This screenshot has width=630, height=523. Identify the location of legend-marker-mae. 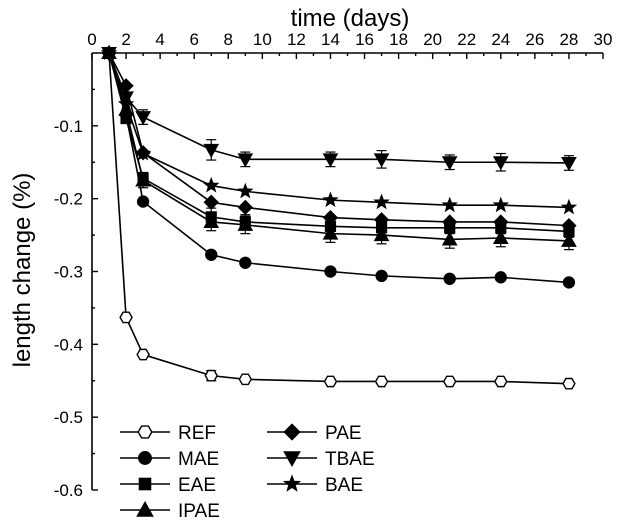
(145, 458).